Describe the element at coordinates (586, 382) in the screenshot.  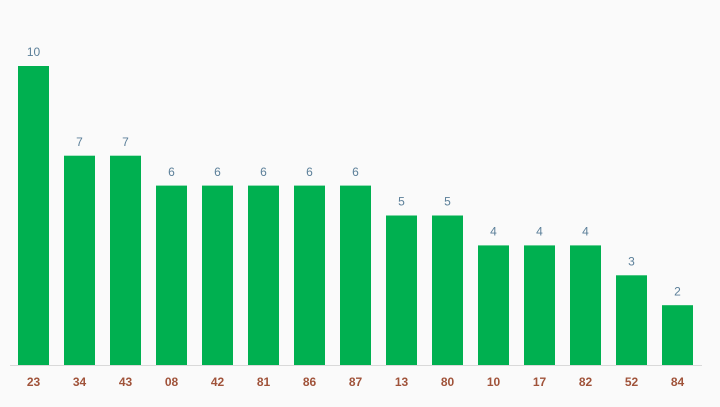
I see `x-tick-label: 82` at that location.